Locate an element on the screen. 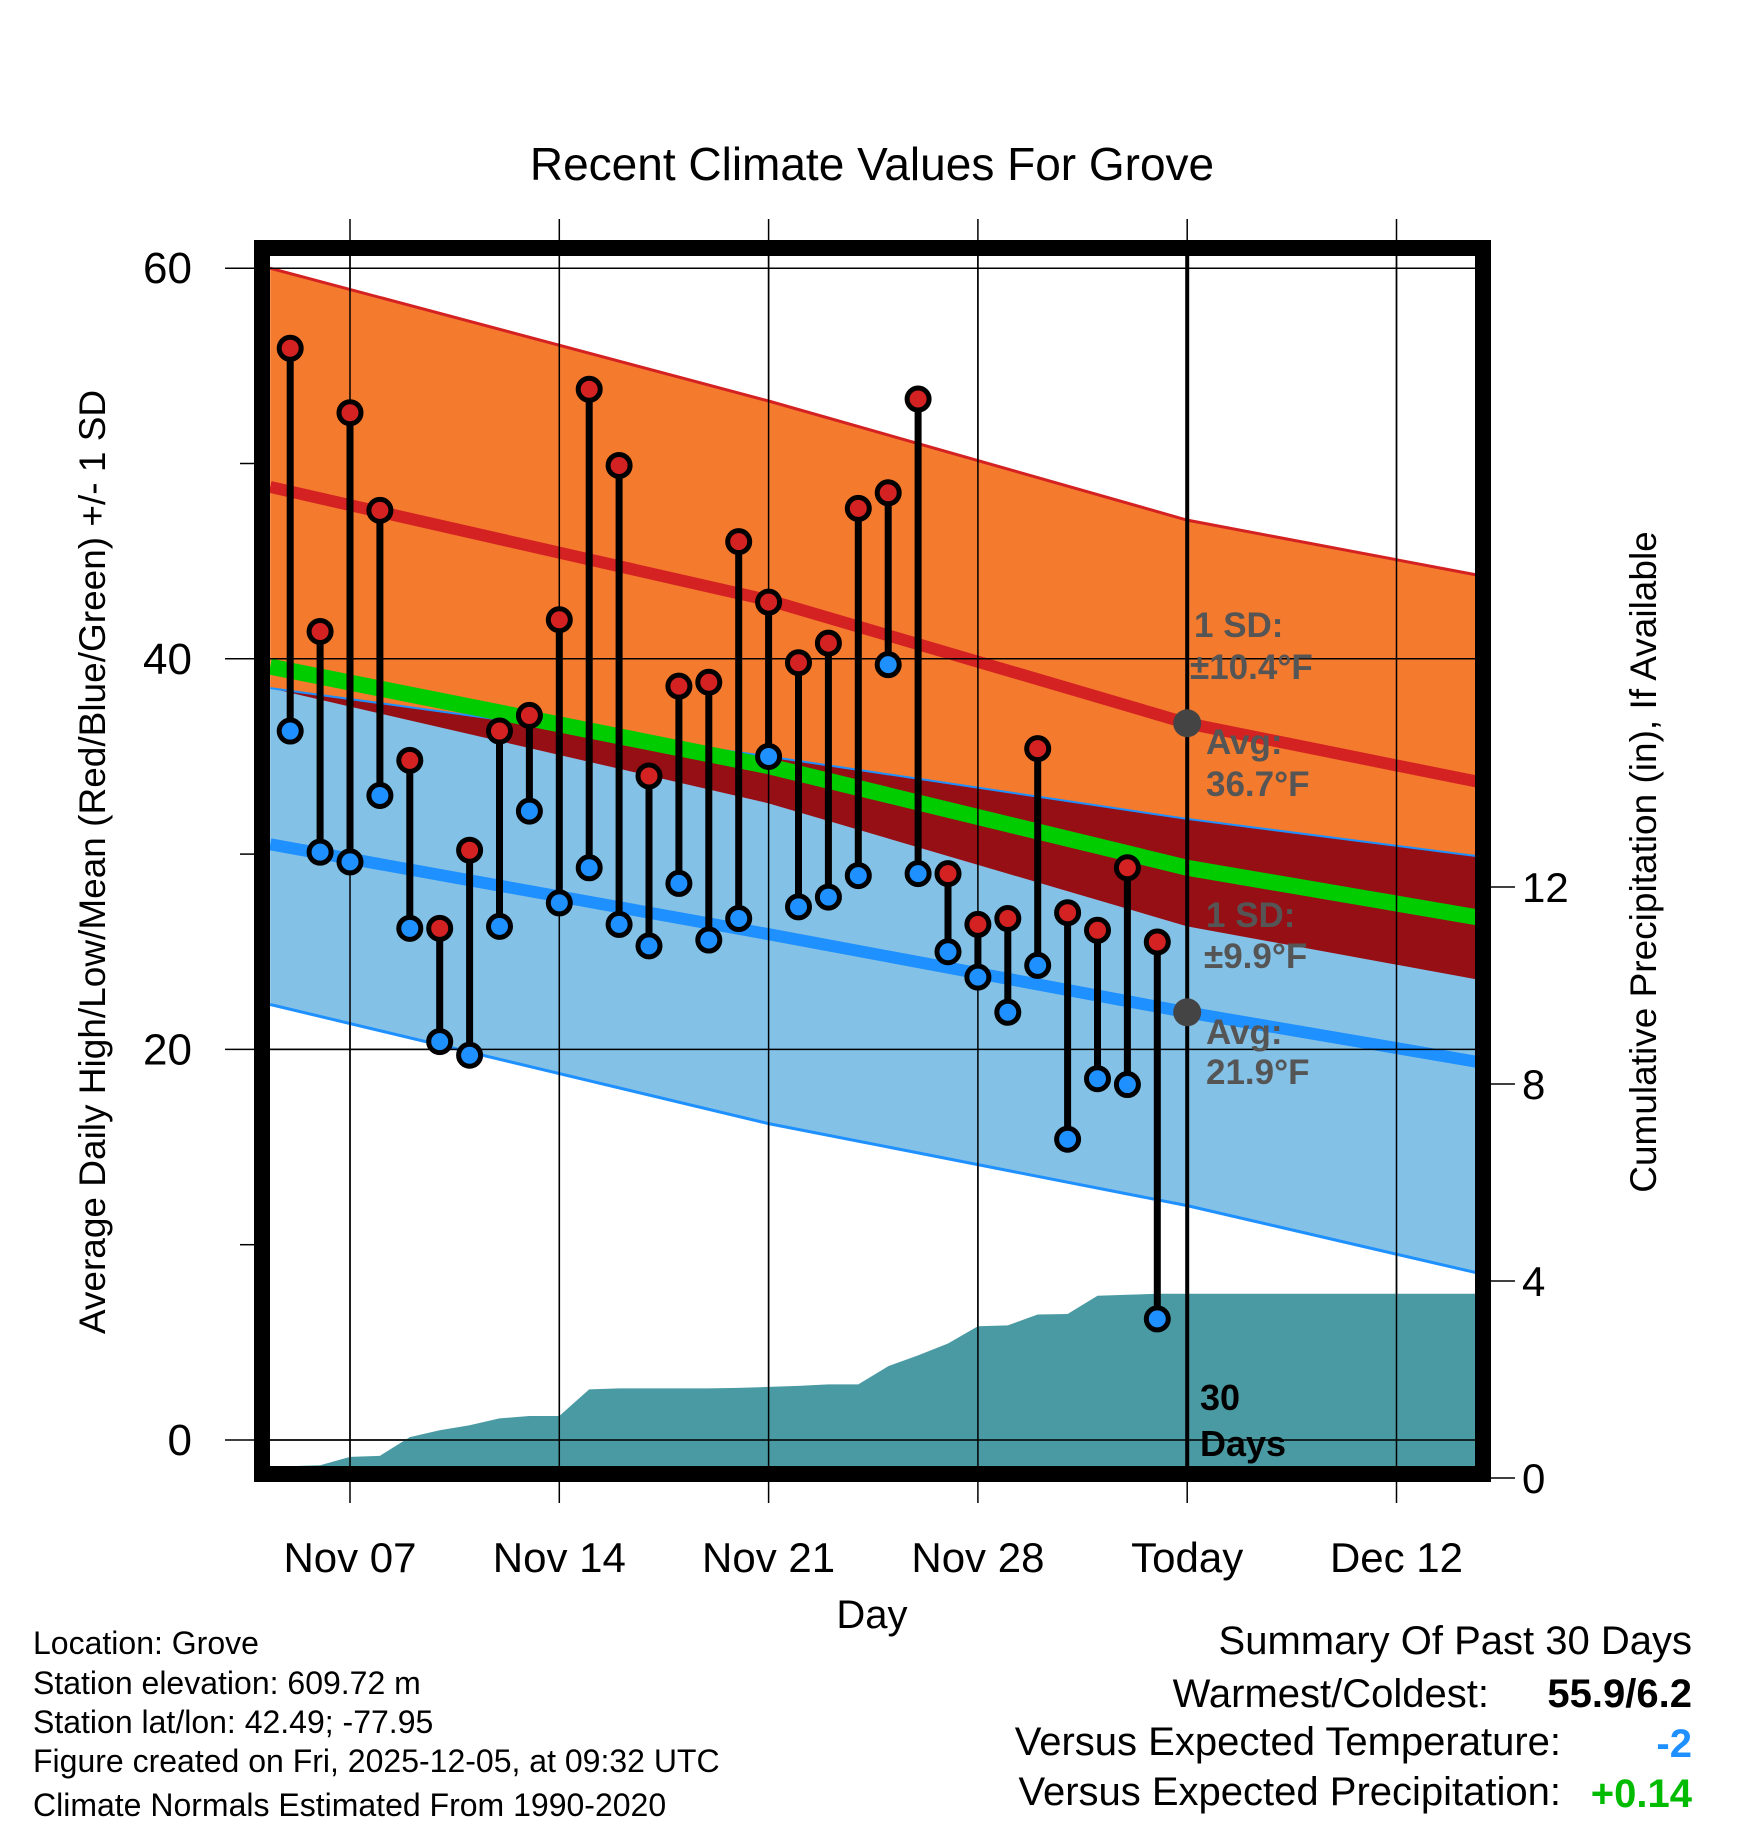 This screenshot has height=1828, width=1748. y2-tick-label: 4 is located at coordinates (1533, 1281).